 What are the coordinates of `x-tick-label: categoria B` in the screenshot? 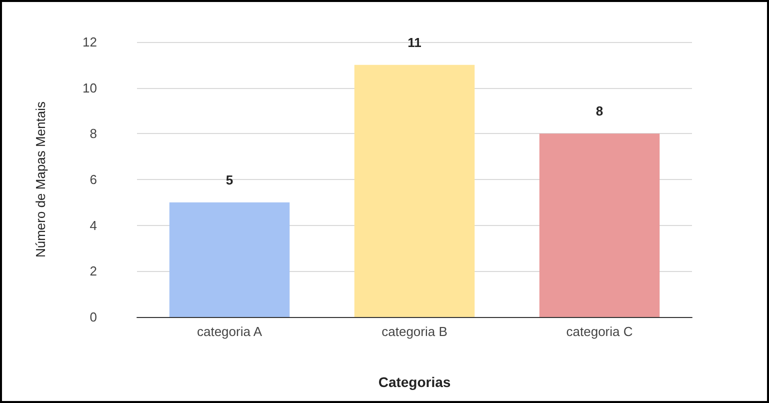 It's located at (415, 331).